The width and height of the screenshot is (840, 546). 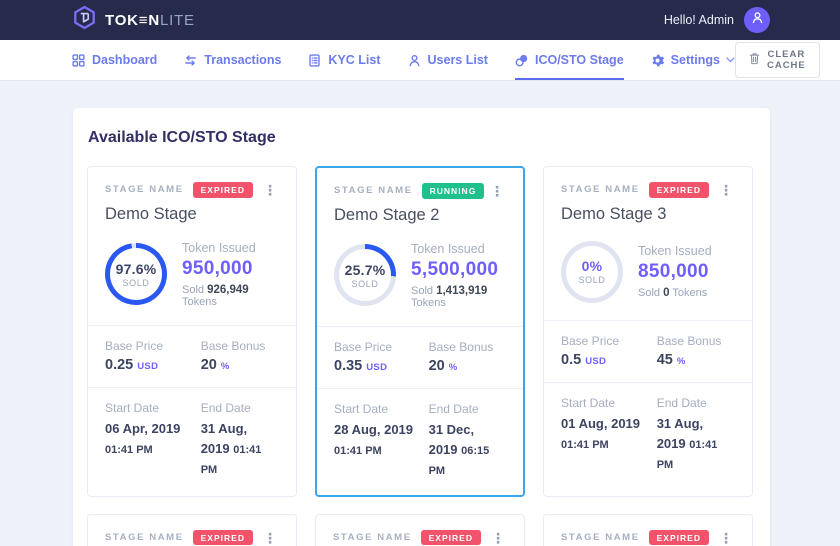 What do you see at coordinates (314, 60) in the screenshot?
I see `document-list-icon` at bounding box center [314, 60].